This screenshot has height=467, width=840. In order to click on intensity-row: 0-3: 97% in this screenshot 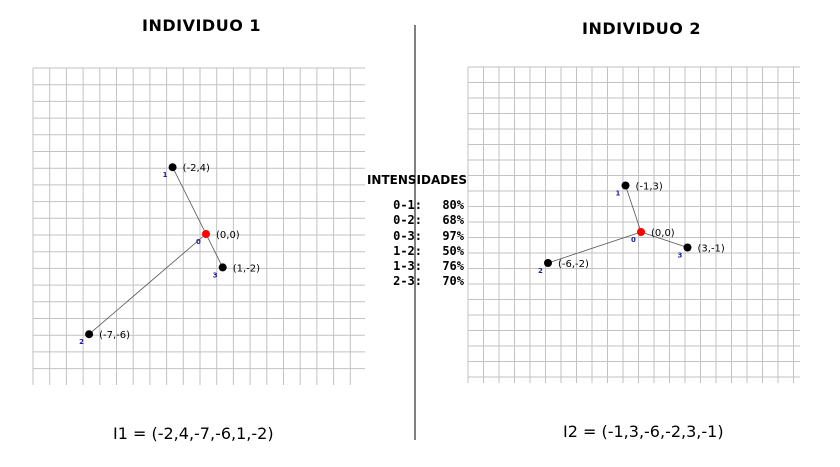, I will do `click(428, 235)`.